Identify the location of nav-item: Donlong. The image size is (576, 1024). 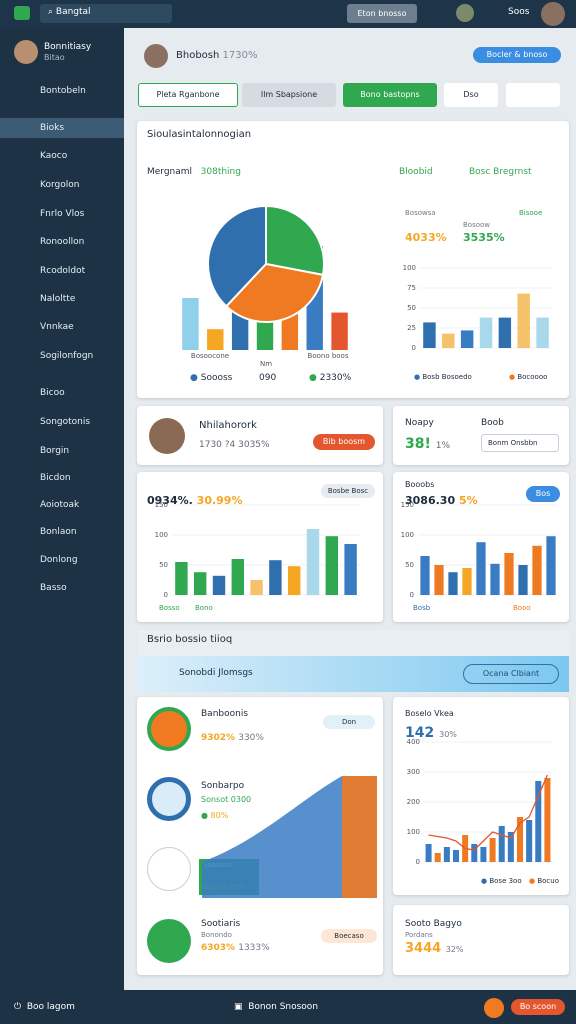
(46, 560).